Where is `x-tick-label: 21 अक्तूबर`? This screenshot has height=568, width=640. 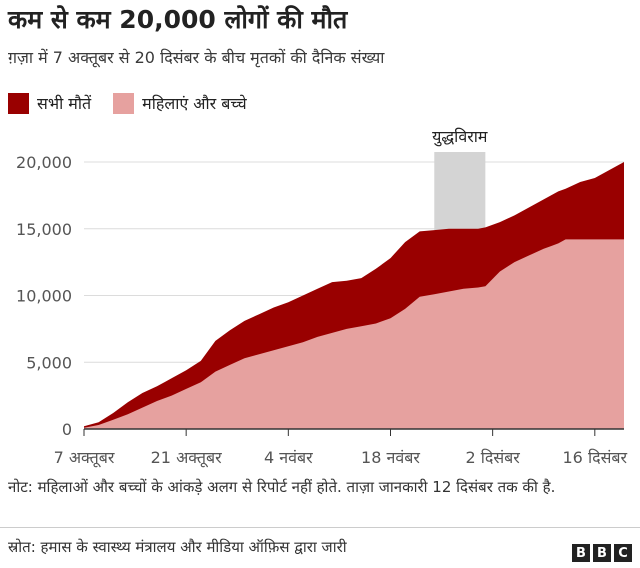
x-tick-label: 21 अक्तूबर is located at coordinates (187, 458).